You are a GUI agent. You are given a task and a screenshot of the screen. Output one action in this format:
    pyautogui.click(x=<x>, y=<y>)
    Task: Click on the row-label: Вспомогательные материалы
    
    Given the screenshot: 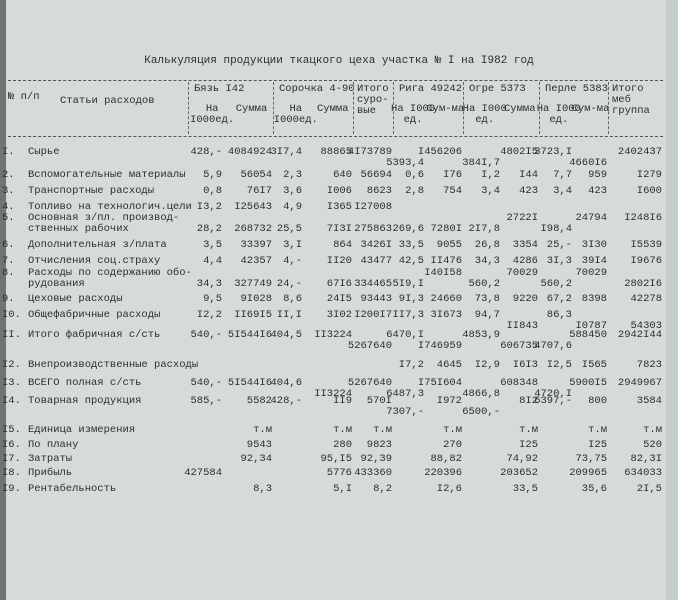 What is the action you would take?
    pyautogui.click(x=107, y=175)
    